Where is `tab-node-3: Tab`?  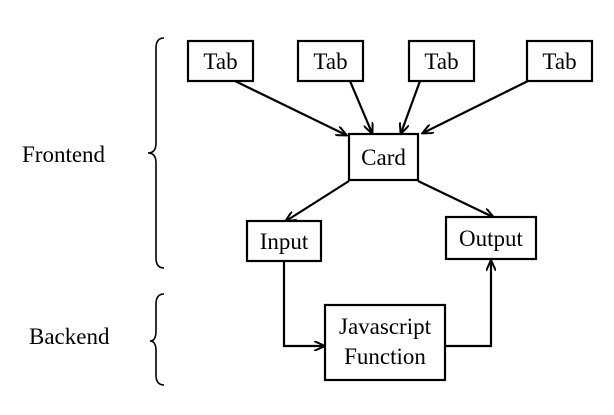
tab-node-3: Tab is located at coordinates (441, 61).